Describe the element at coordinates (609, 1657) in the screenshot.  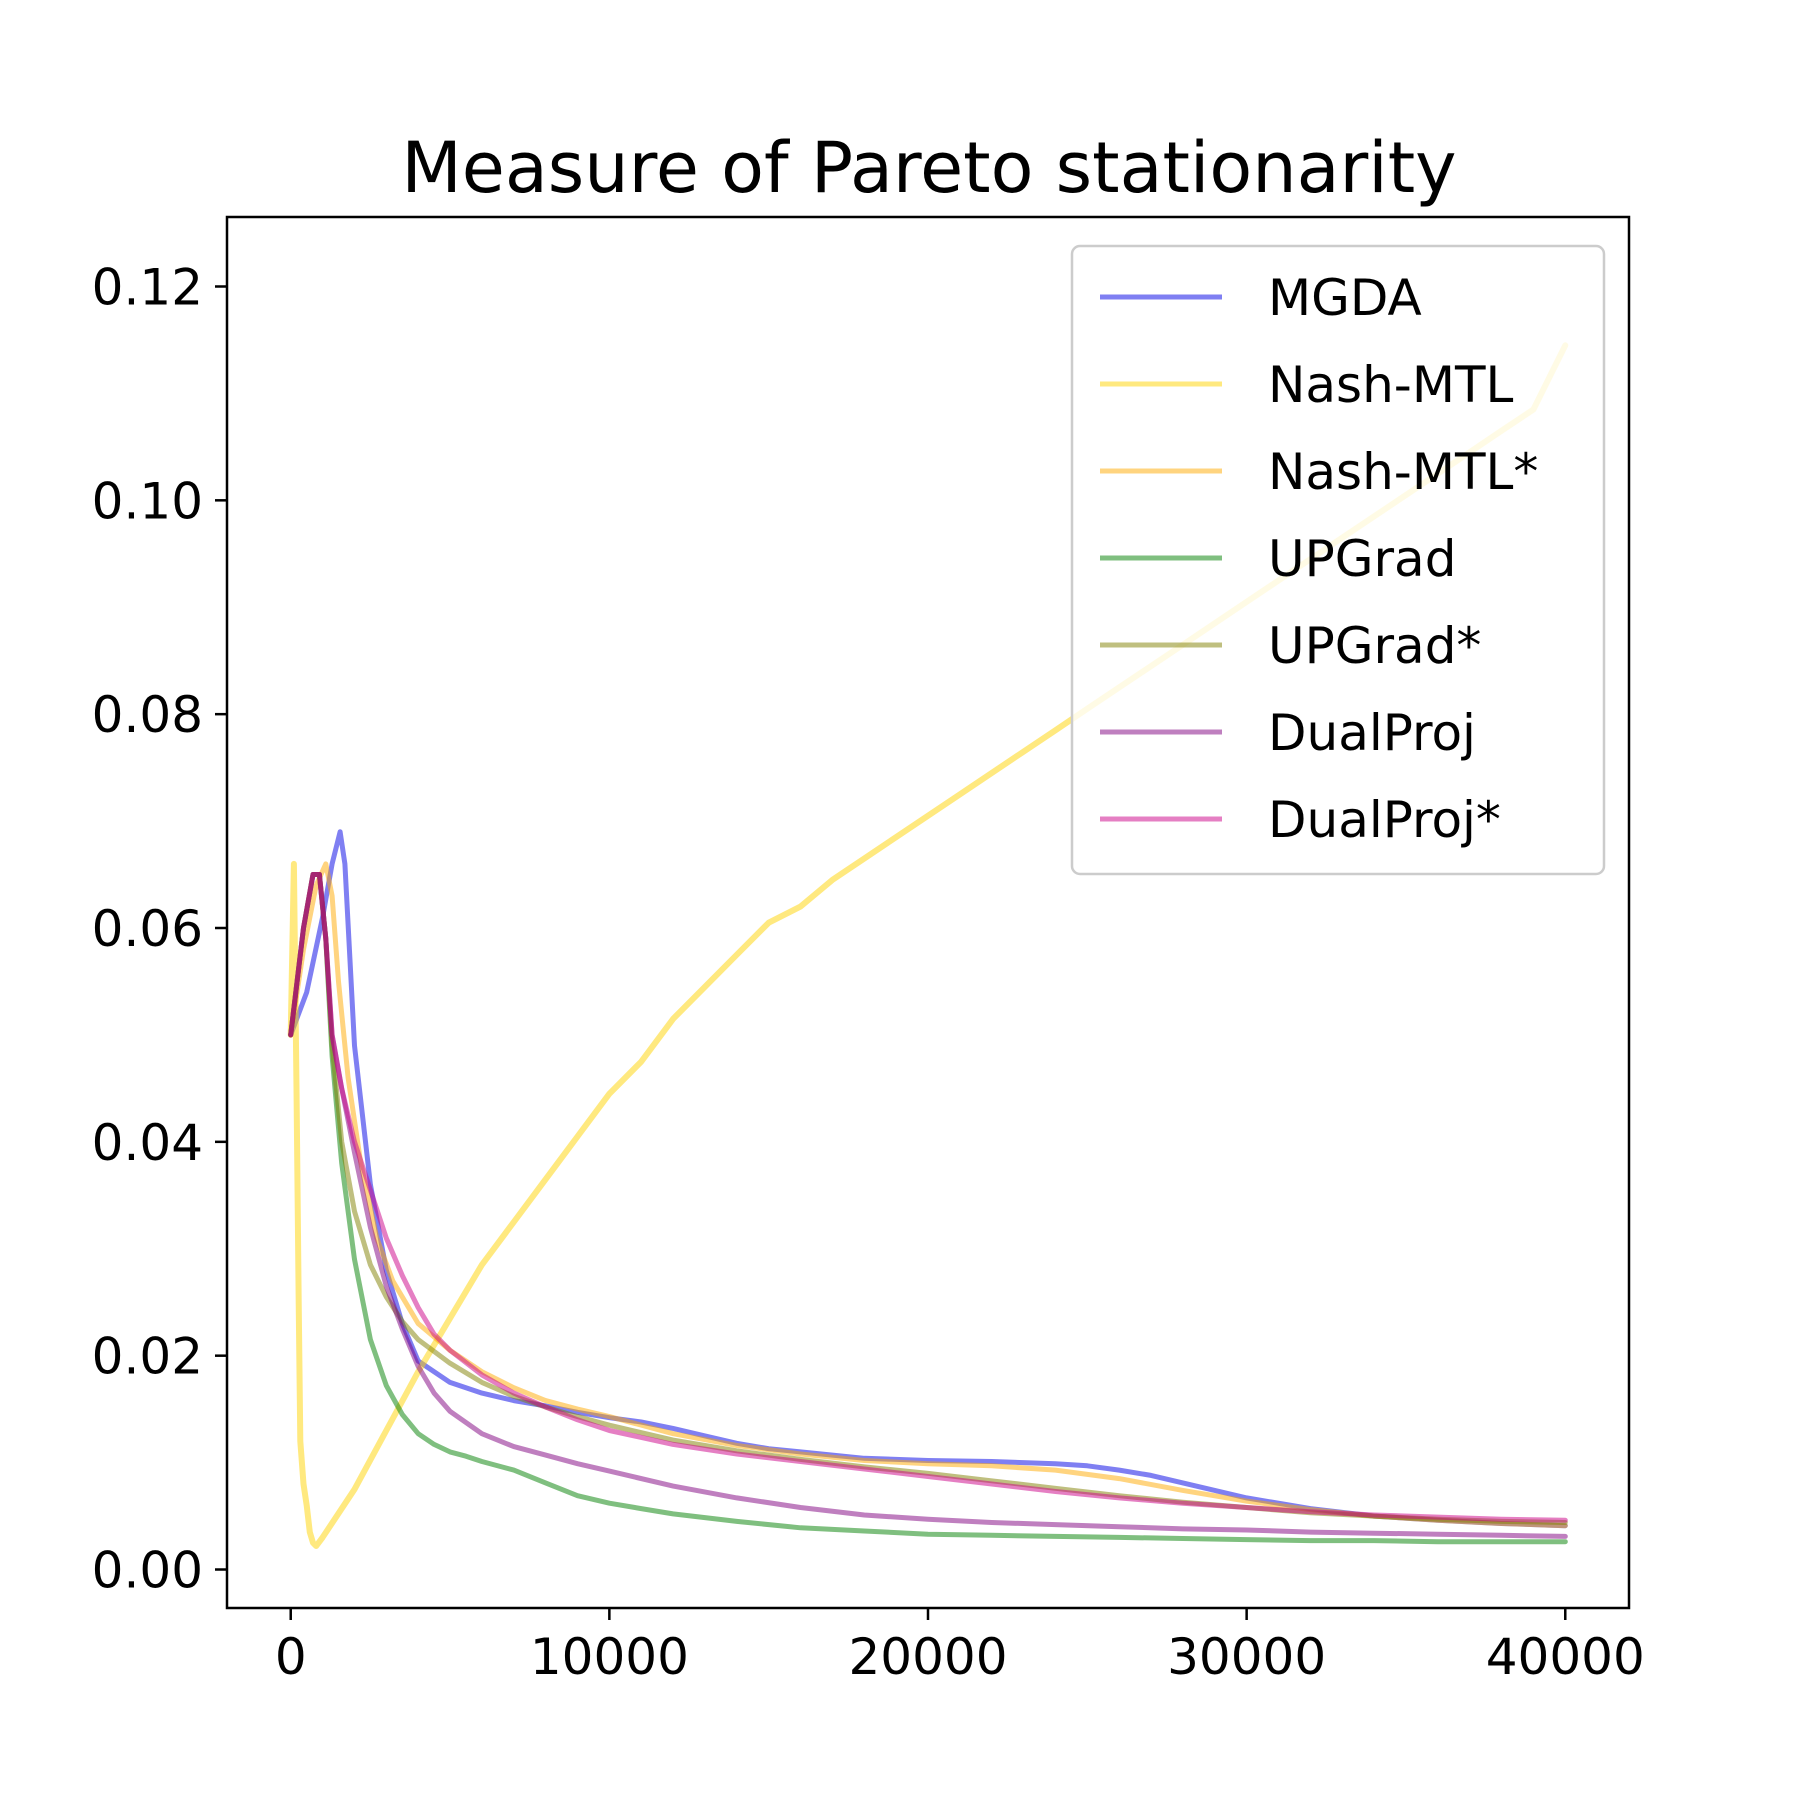
I see `x-tick-label: 10000` at that location.